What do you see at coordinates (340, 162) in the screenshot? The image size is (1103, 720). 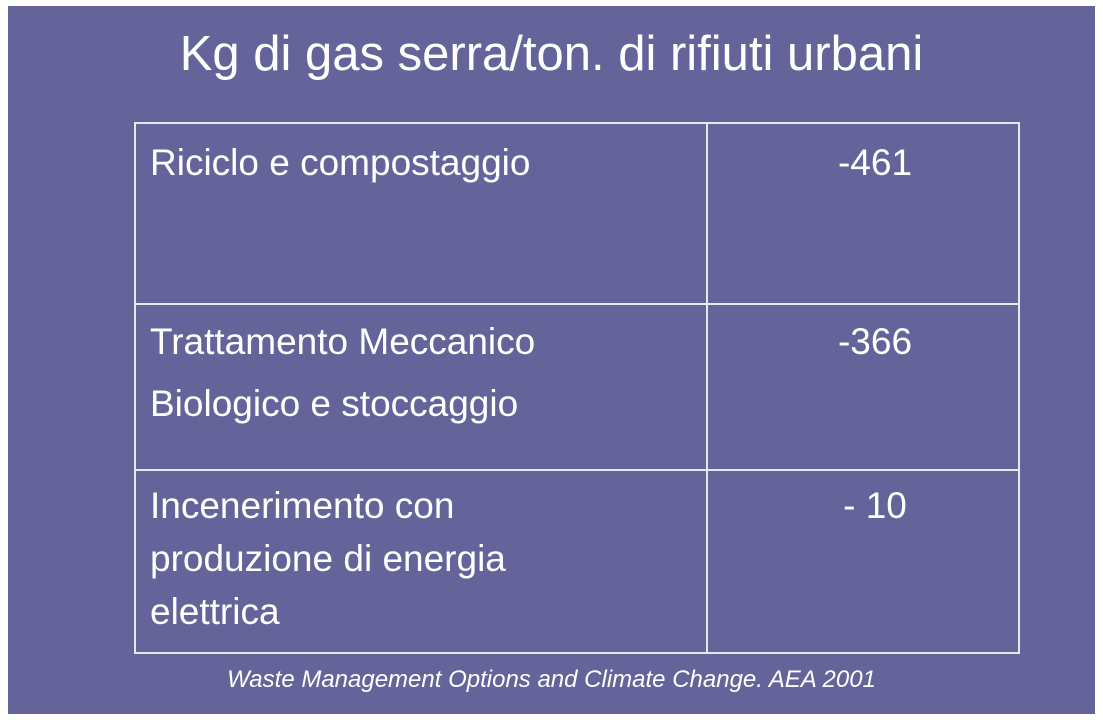 I see `label-line: Riciclo e compostaggio` at bounding box center [340, 162].